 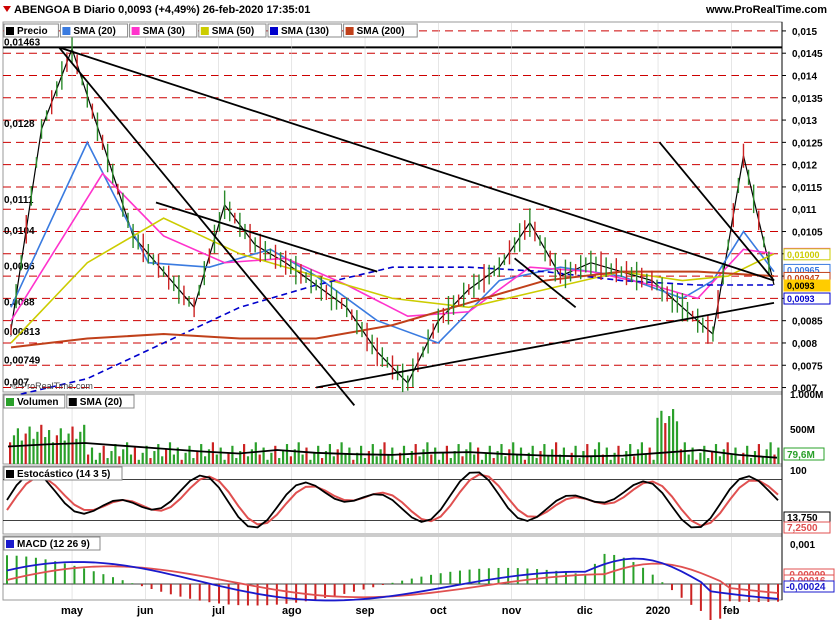 What do you see at coordinates (807, 366) in the screenshot?
I see `y-tick-label: 0,0075` at bounding box center [807, 366].